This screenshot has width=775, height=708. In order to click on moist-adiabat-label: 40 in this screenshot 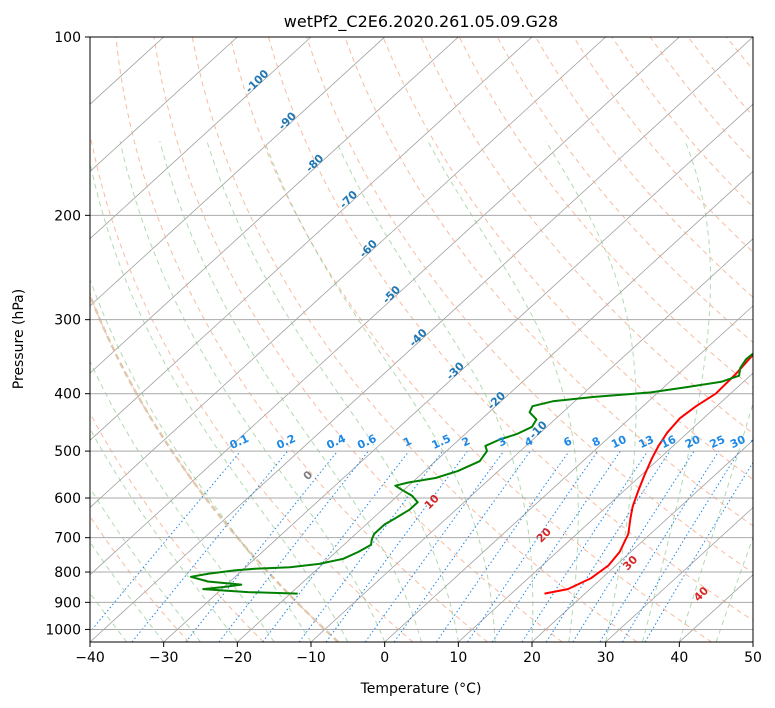, I will do `click(701, 594)`.